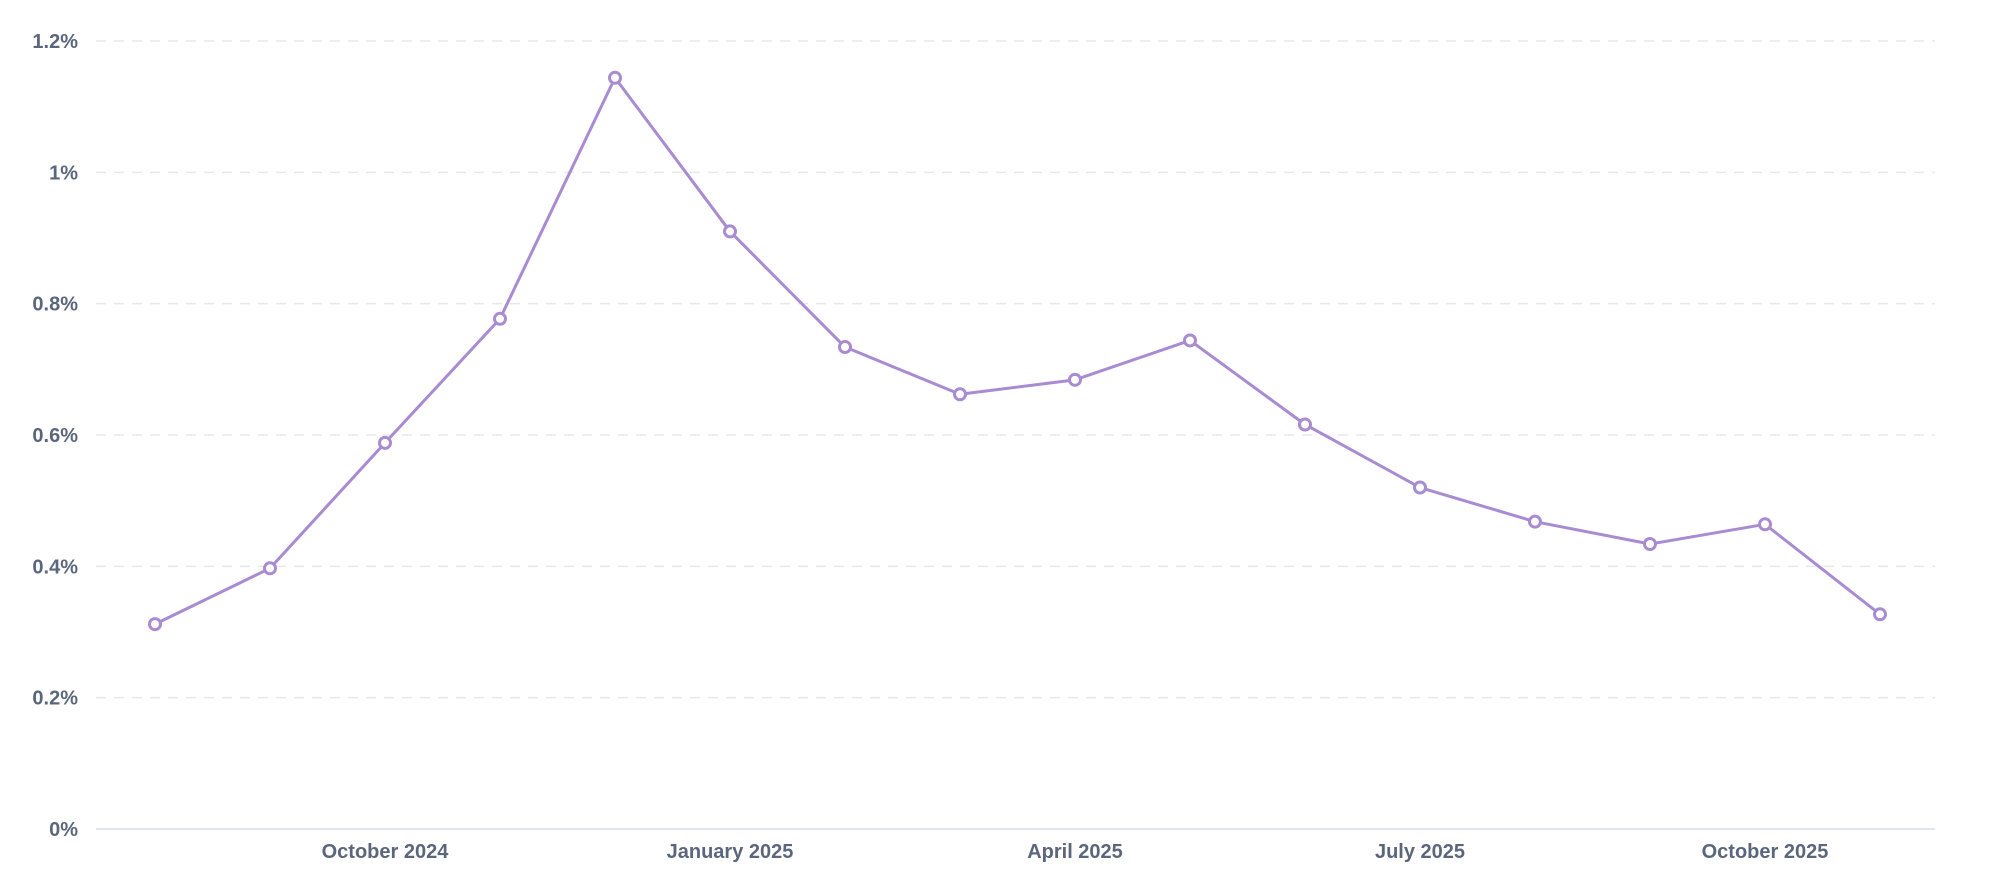 This screenshot has height=887, width=2000. What do you see at coordinates (386, 852) in the screenshot?
I see `x-tick-label: October 2024` at bounding box center [386, 852].